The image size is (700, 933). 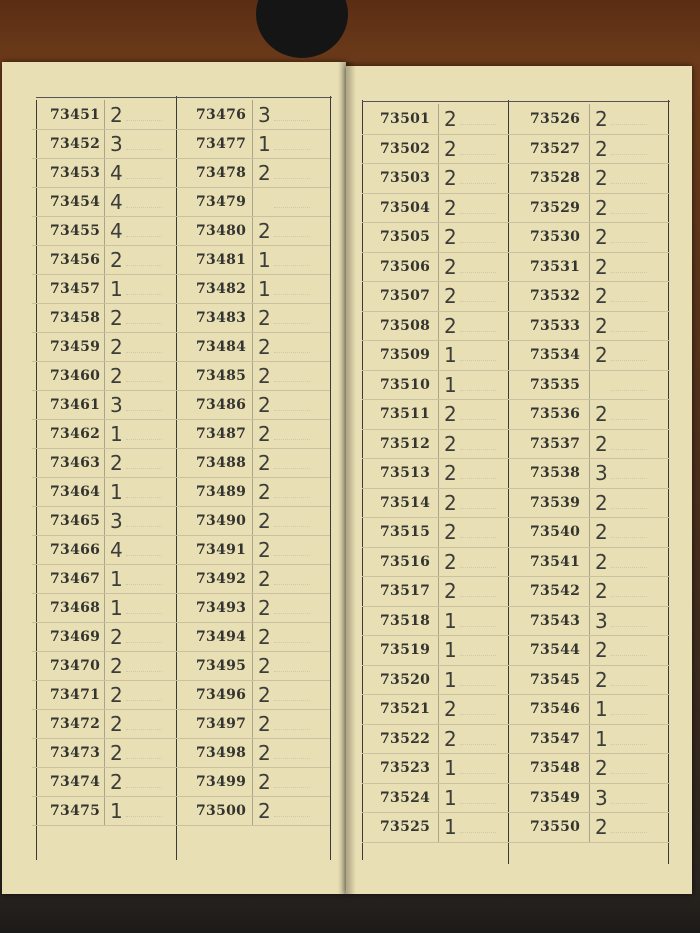 What do you see at coordinates (221, 144) in the screenshot?
I see `entry-number: 73477` at bounding box center [221, 144].